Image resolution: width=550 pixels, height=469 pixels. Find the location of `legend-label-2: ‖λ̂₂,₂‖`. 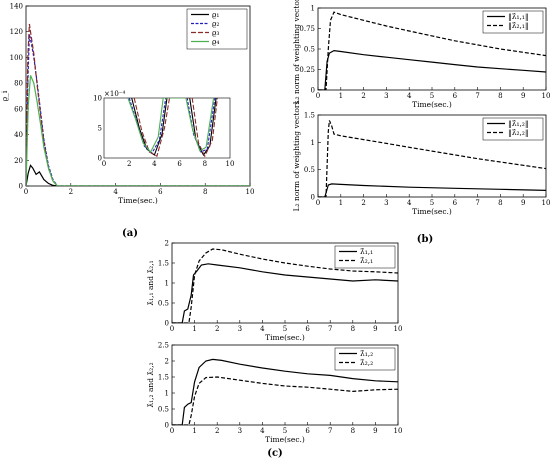

legend-label-2: ‖λ̂₂,₂‖ is located at coordinates (518, 132).